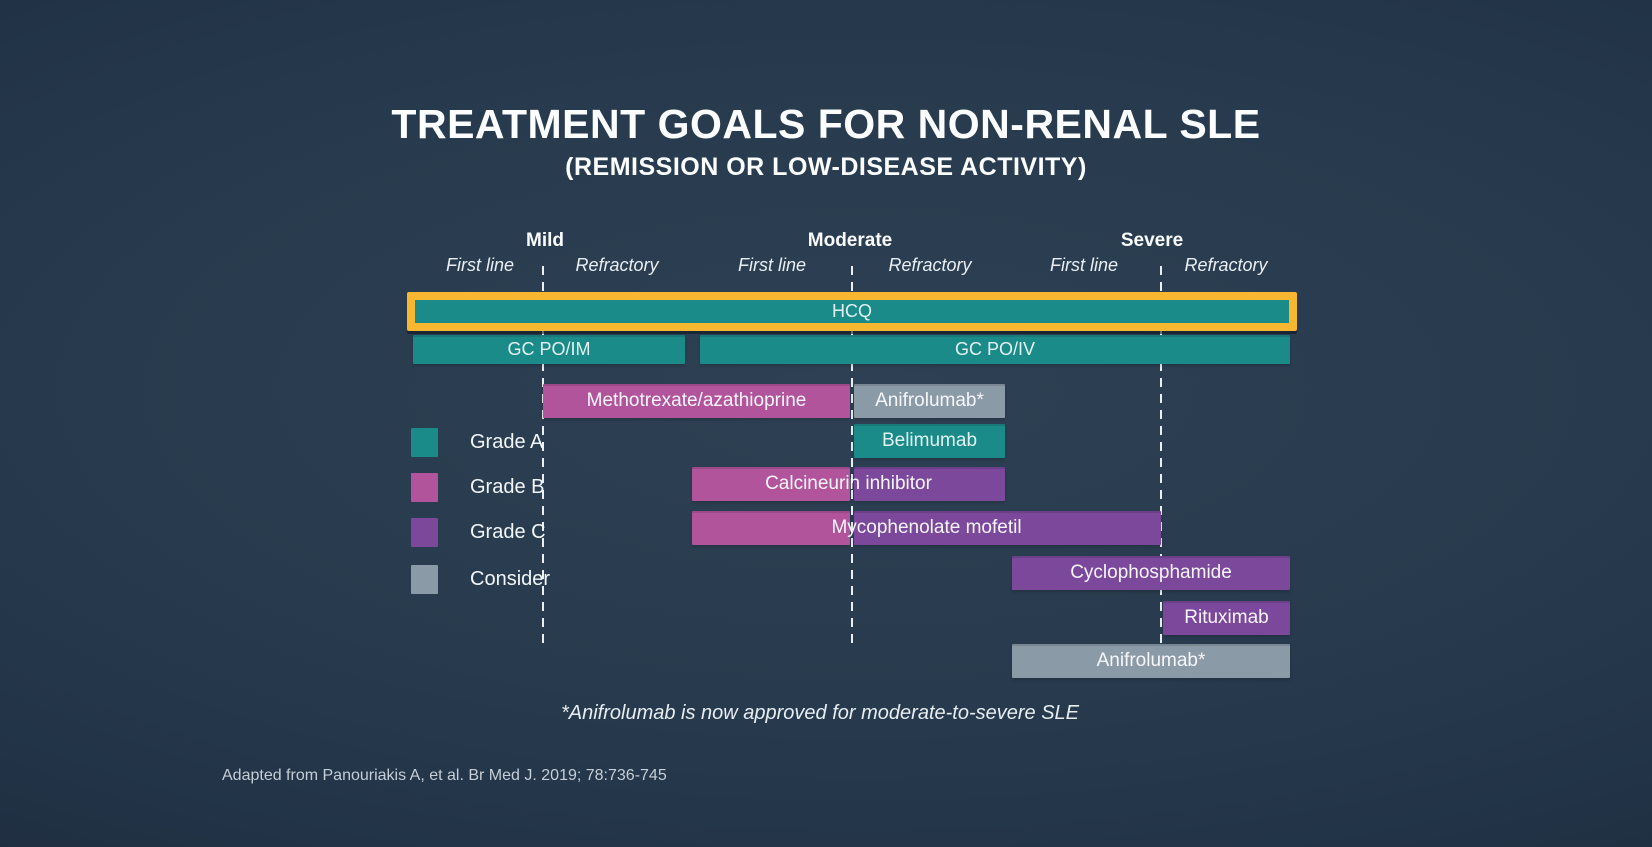 This screenshot has width=1652, height=847. I want to click on calcineurin-grade-c-segment, so click(929, 484).